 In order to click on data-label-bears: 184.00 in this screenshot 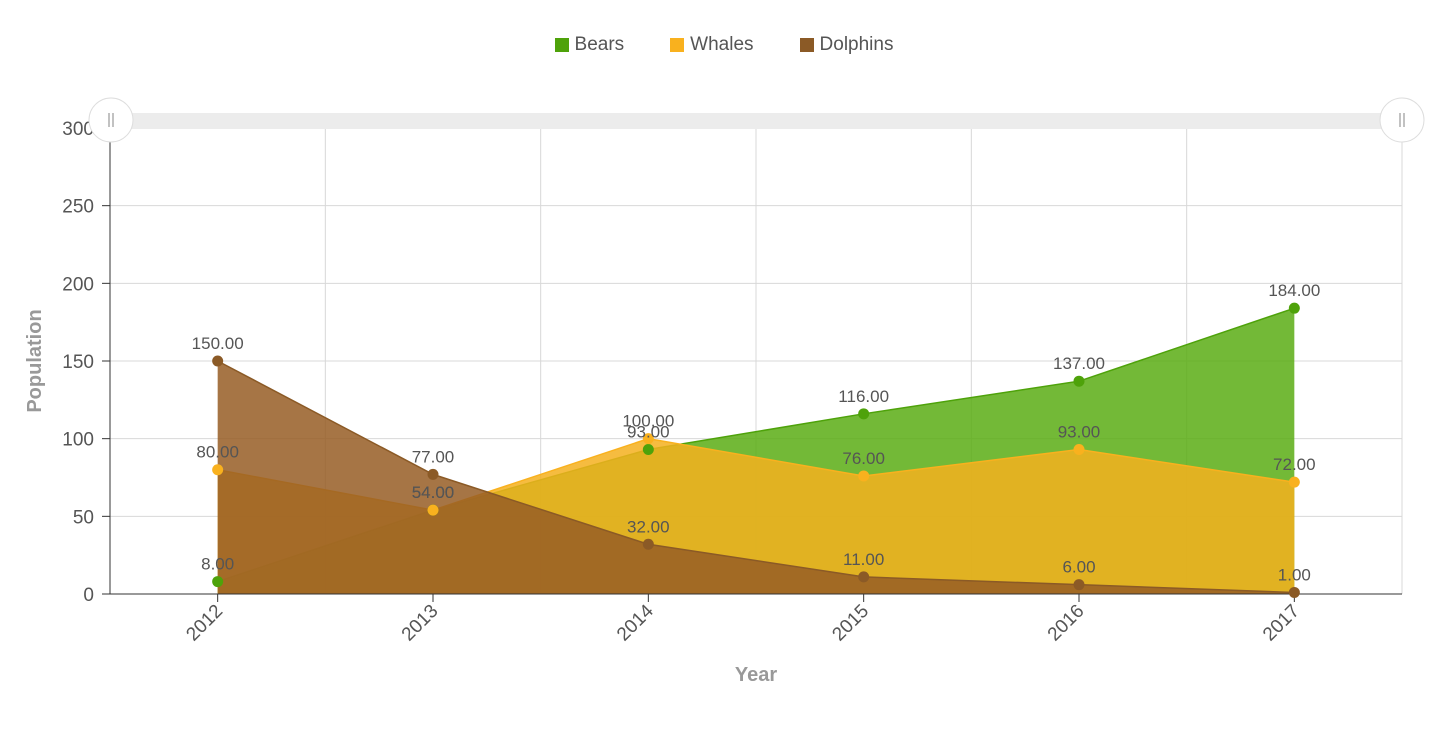, I will do `click(1294, 290)`.